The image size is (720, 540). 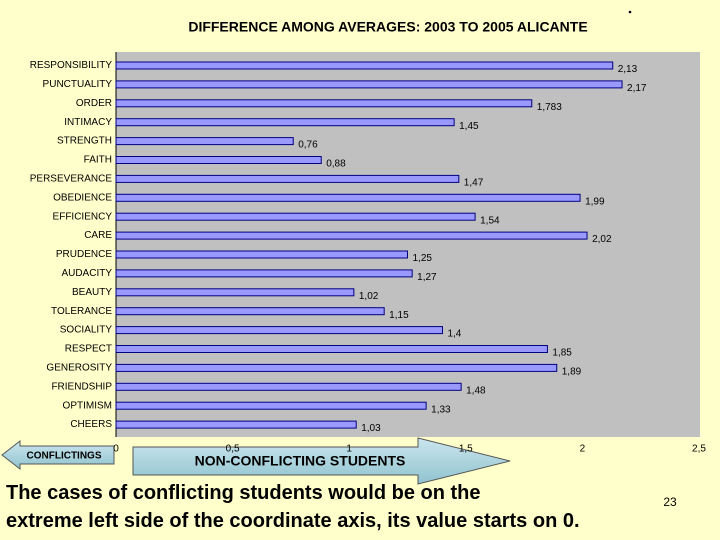 What do you see at coordinates (595, 201) in the screenshot?
I see `value-label: 1,99` at bounding box center [595, 201].